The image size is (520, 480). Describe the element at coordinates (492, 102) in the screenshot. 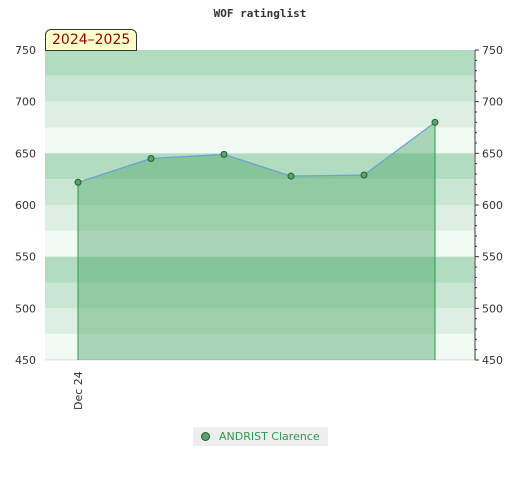

I see `y-tick-label-right: 700` at that location.